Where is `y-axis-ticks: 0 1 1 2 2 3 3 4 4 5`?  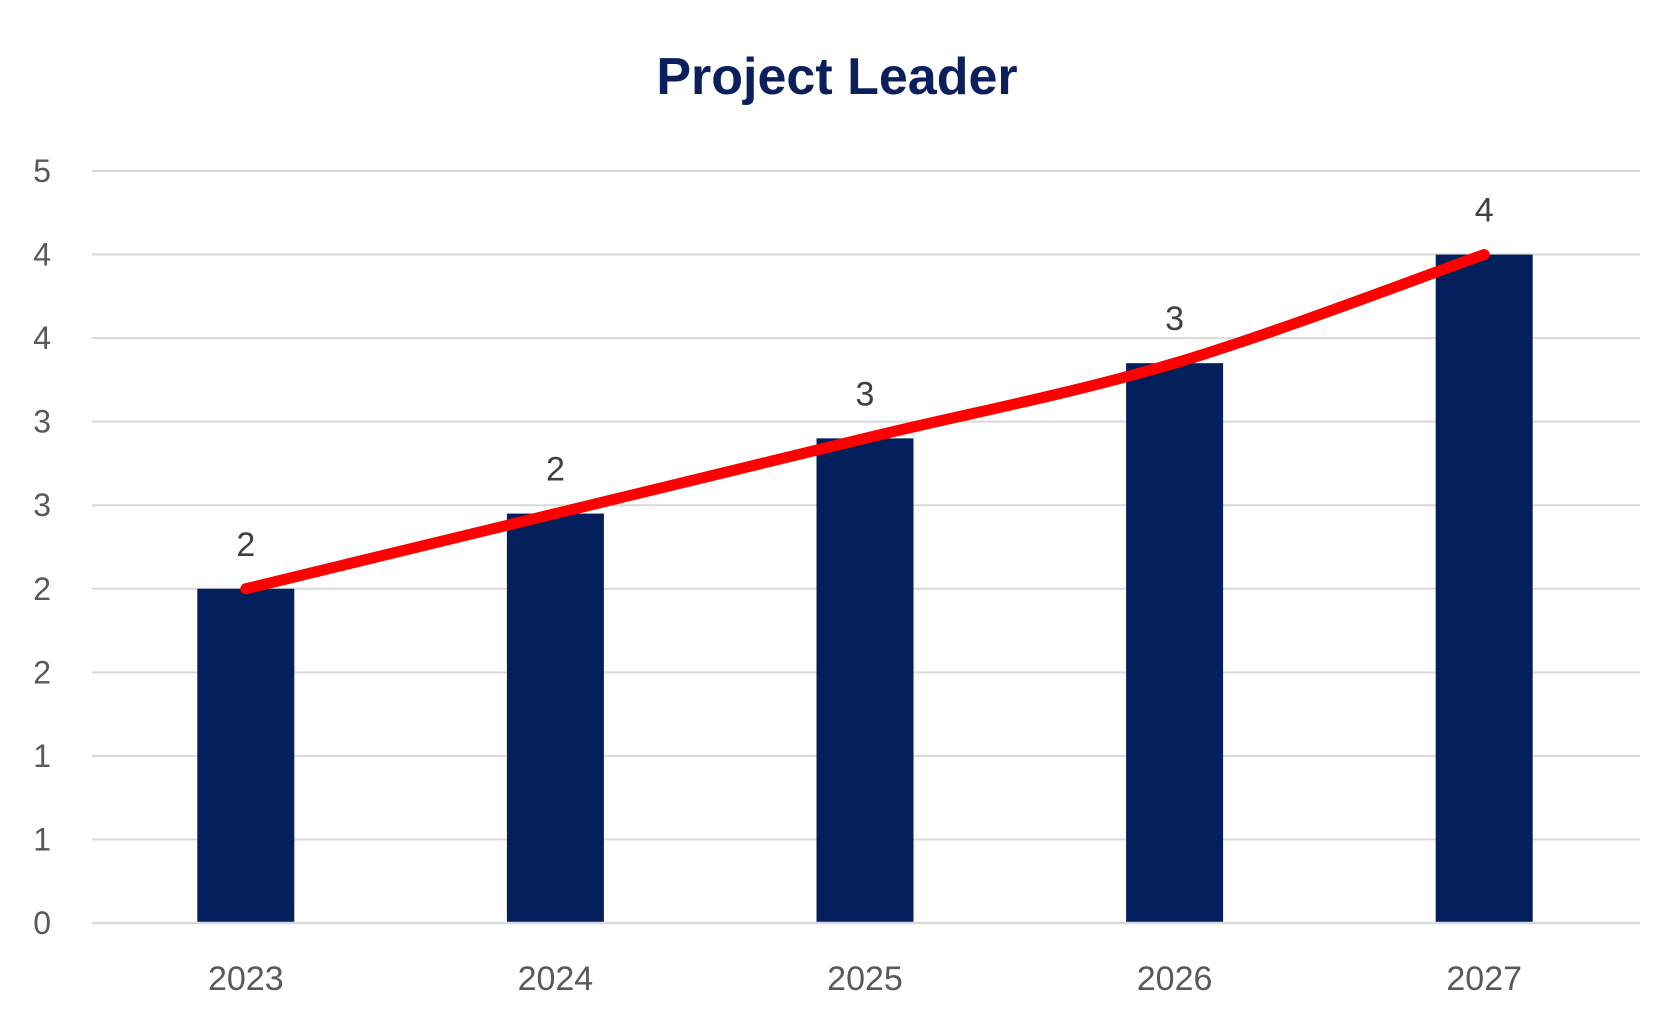 y-axis-ticks: 0 1 1 2 2 3 3 4 4 5 is located at coordinates (42, 547).